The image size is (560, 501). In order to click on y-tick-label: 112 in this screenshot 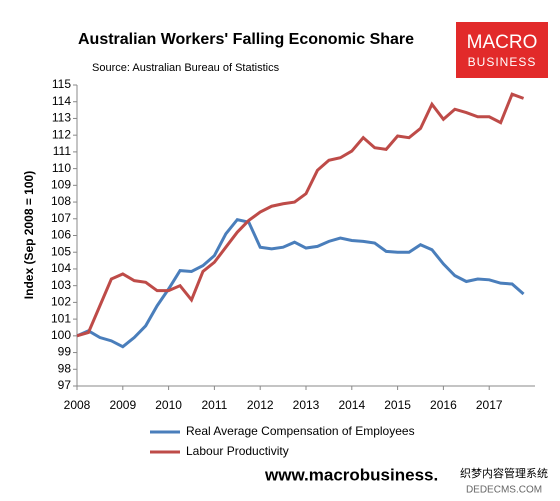, I will do `click(61, 134)`.